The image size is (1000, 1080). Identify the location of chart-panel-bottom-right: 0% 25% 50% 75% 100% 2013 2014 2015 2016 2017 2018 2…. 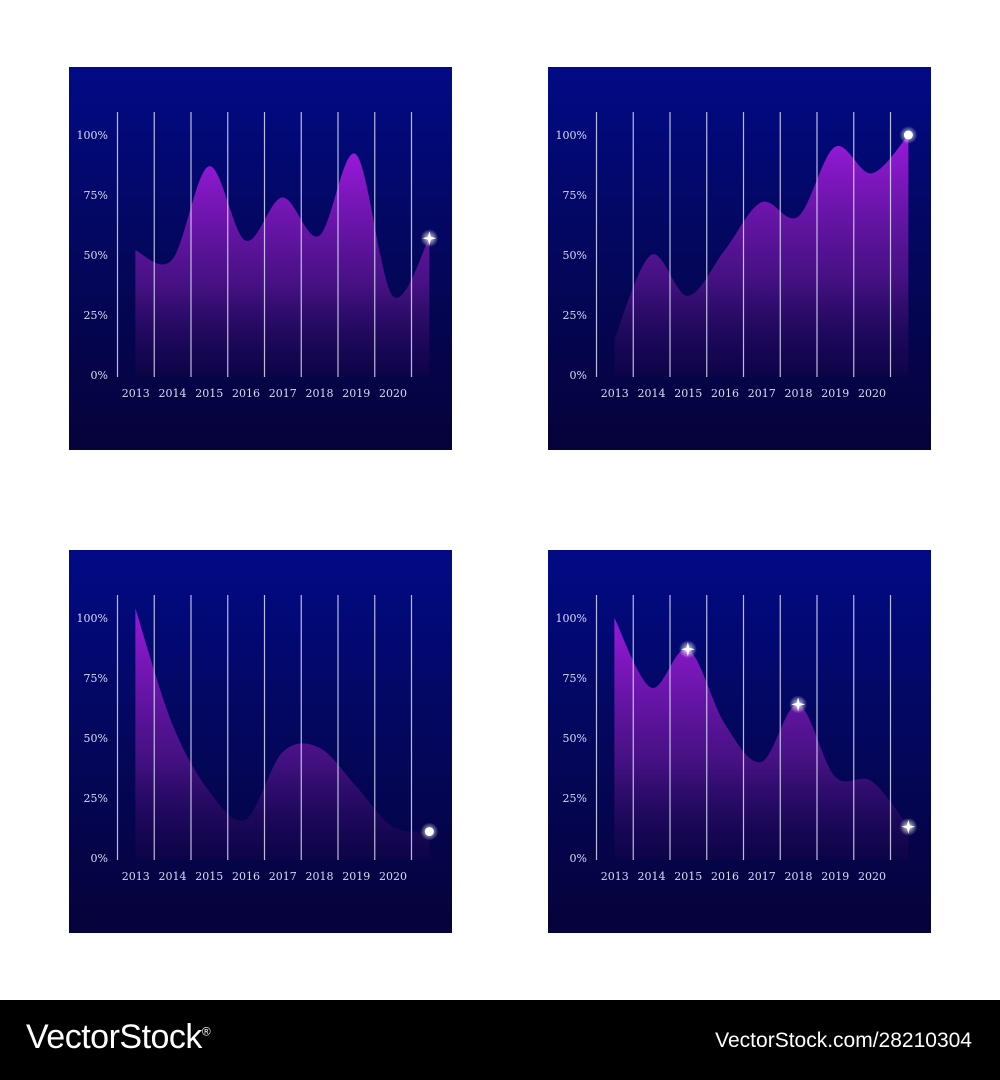
(739, 741).